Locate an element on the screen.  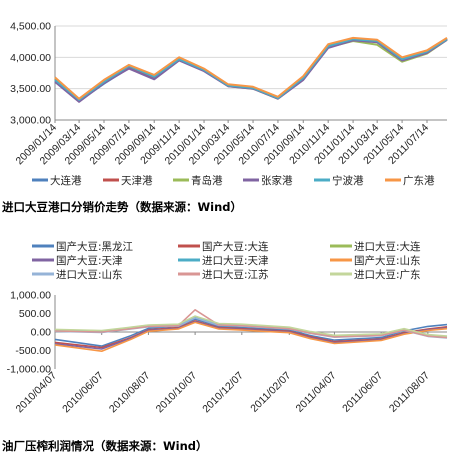
y-tick-label: -1,000.00 is located at coordinates (29, 370).